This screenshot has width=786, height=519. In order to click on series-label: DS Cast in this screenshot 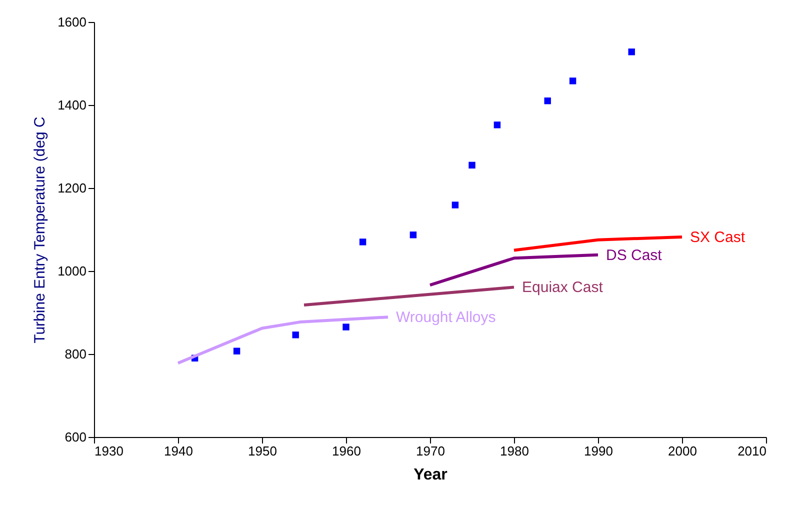, I will do `click(634, 255)`.